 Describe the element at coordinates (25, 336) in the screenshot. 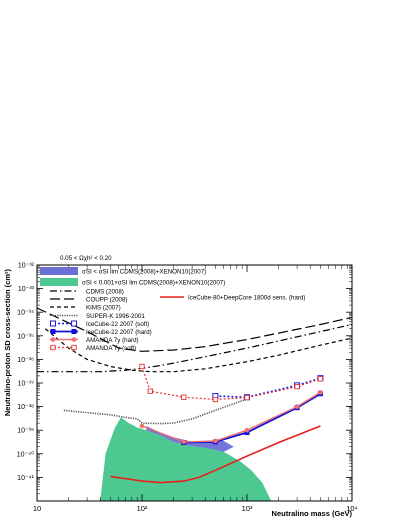

I see `y-tick-label: 10⁻³⁵` at that location.